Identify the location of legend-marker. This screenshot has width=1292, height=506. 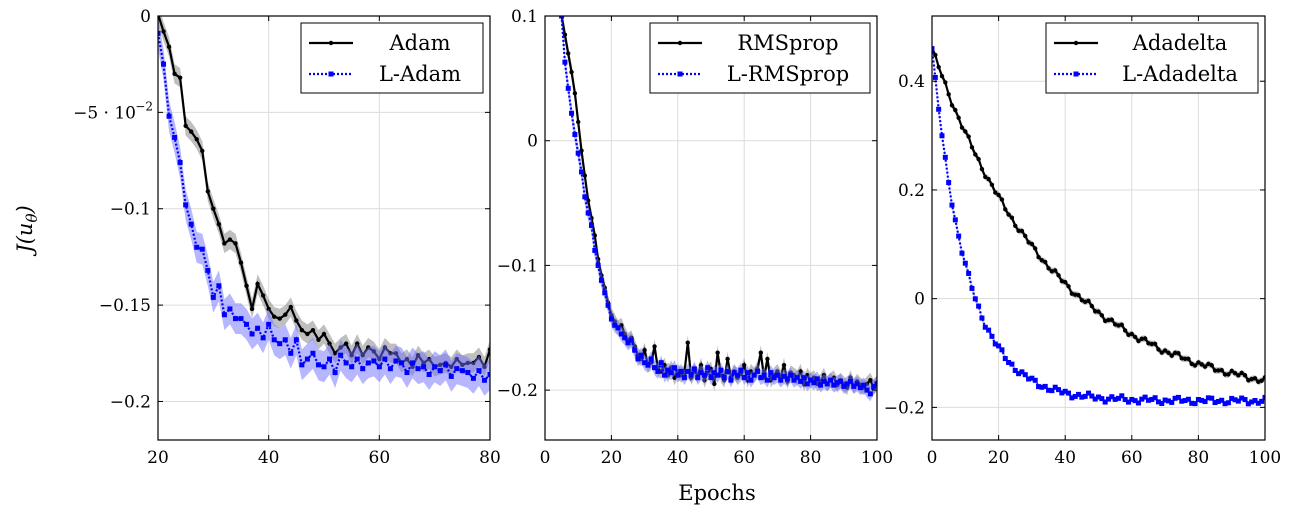
(1076, 43).